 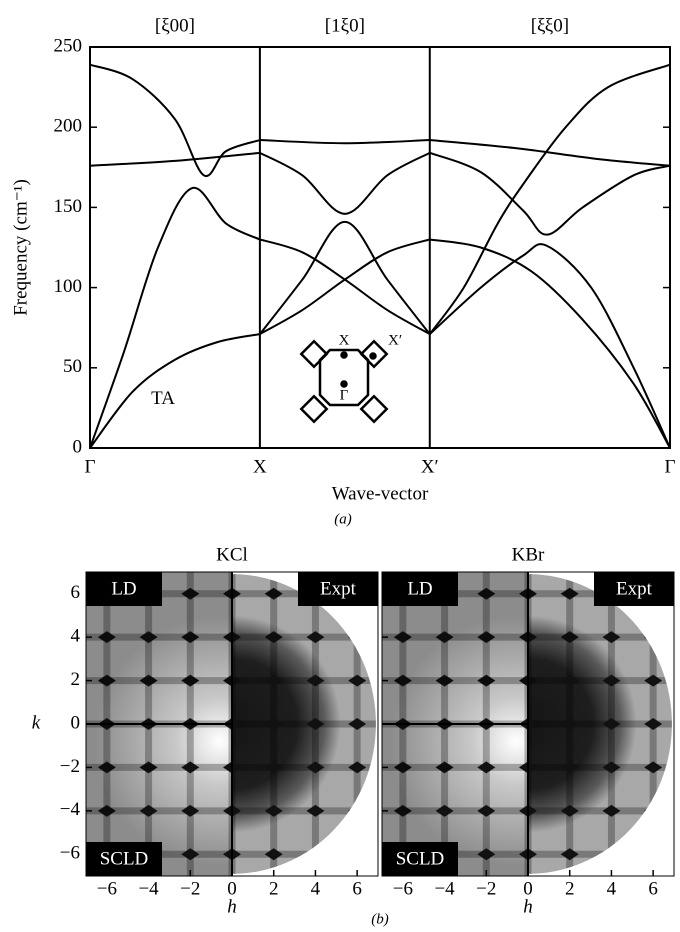 I want to click on y-axis-label: Frequency (cm⁻¹), so click(x=20, y=247).